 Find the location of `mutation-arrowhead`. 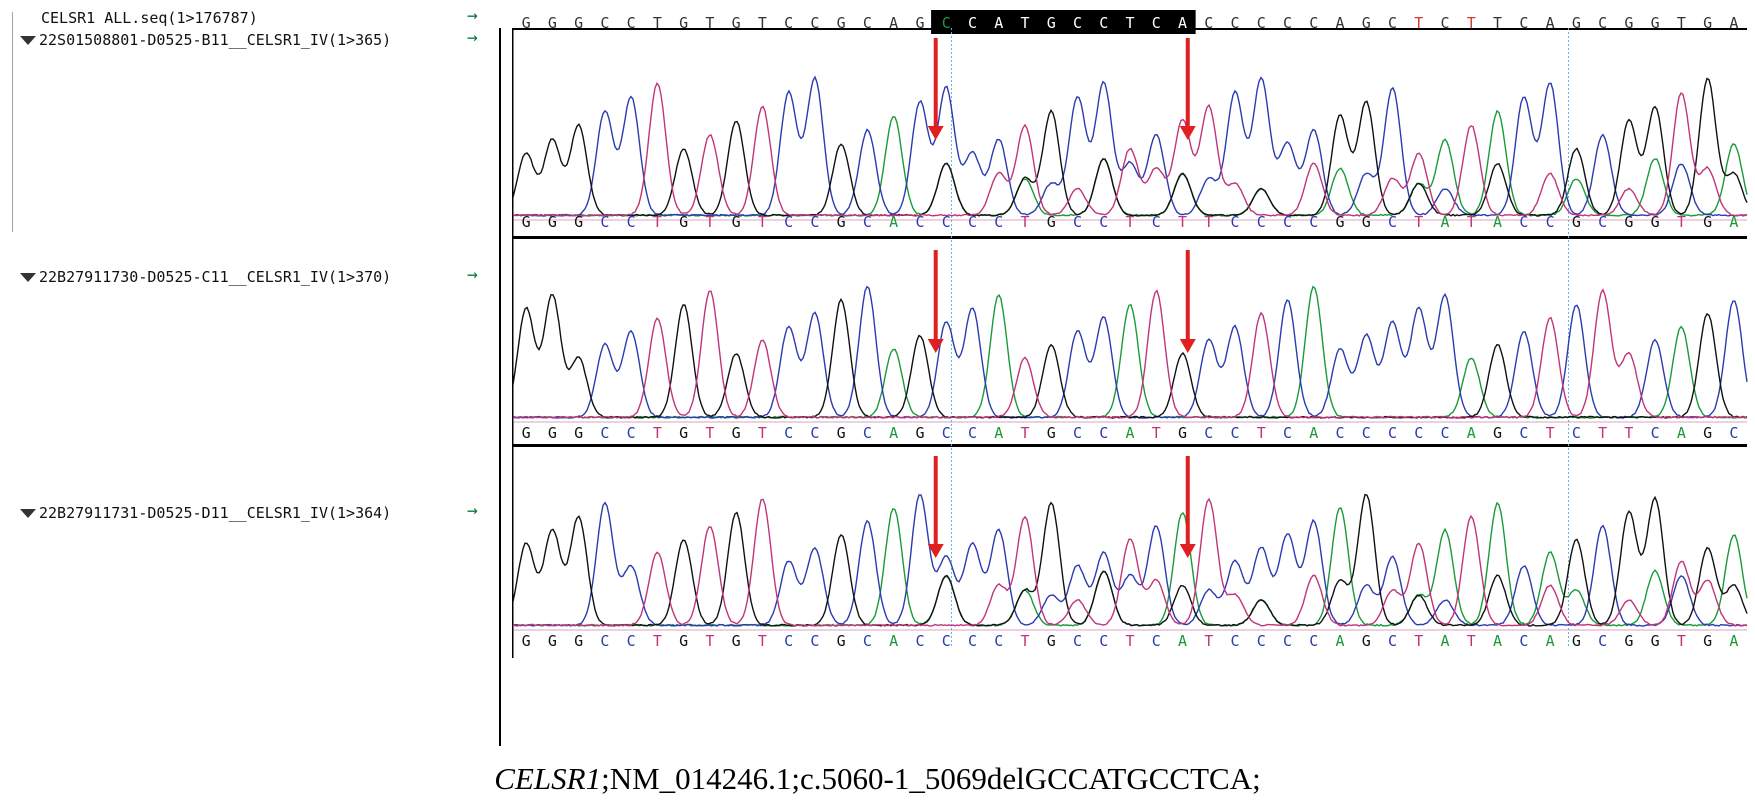

mutation-arrowhead is located at coordinates (935, 133).